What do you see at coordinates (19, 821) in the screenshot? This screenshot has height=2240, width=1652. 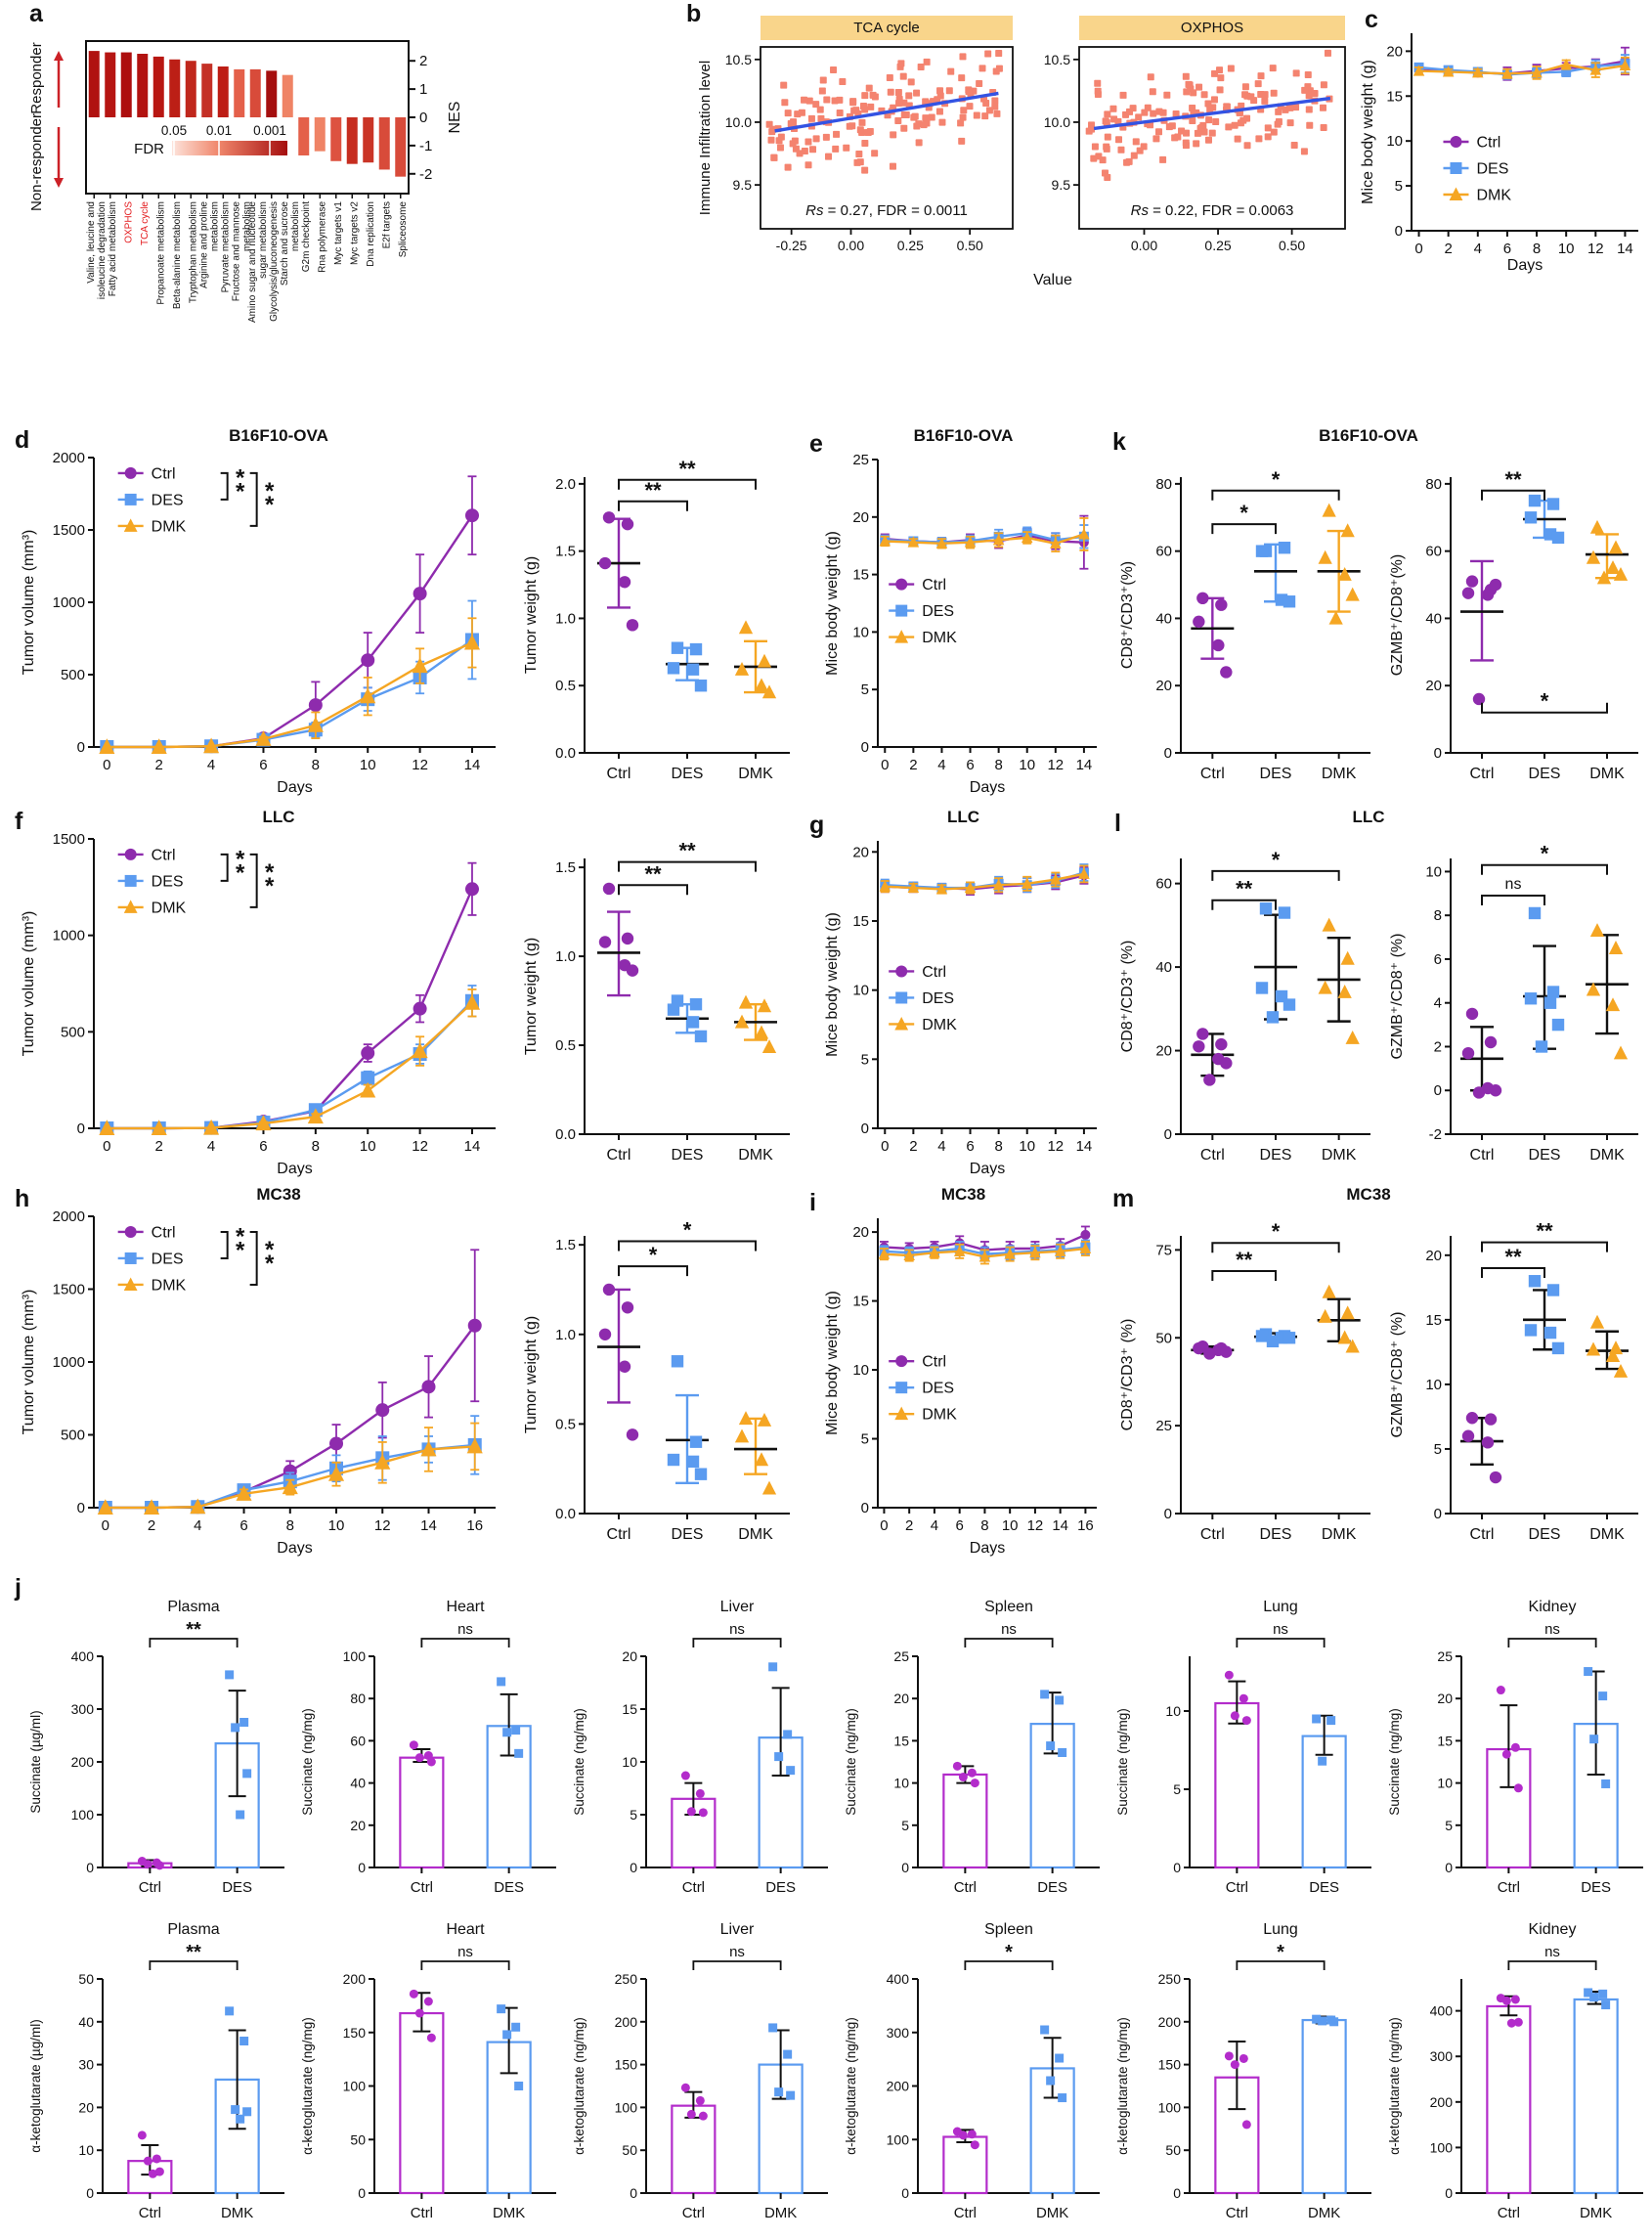 I see `panel-label-f: f` at bounding box center [19, 821].